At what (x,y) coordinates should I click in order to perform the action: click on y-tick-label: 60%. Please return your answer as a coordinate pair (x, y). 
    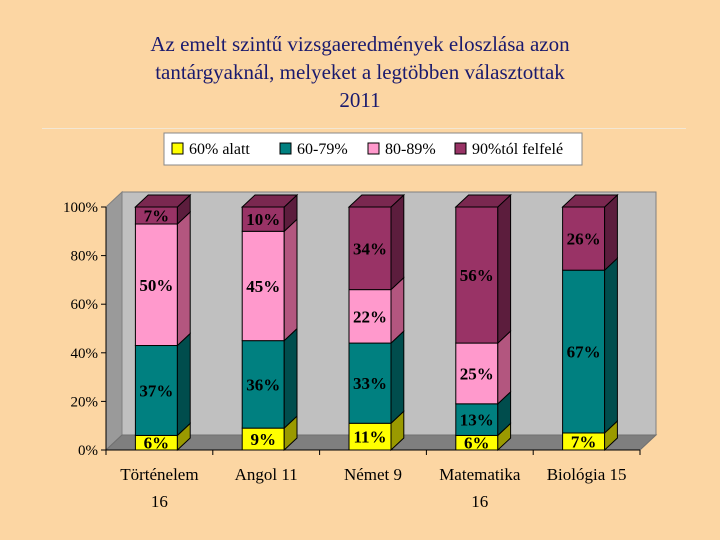
    Looking at the image, I should click on (85, 305).